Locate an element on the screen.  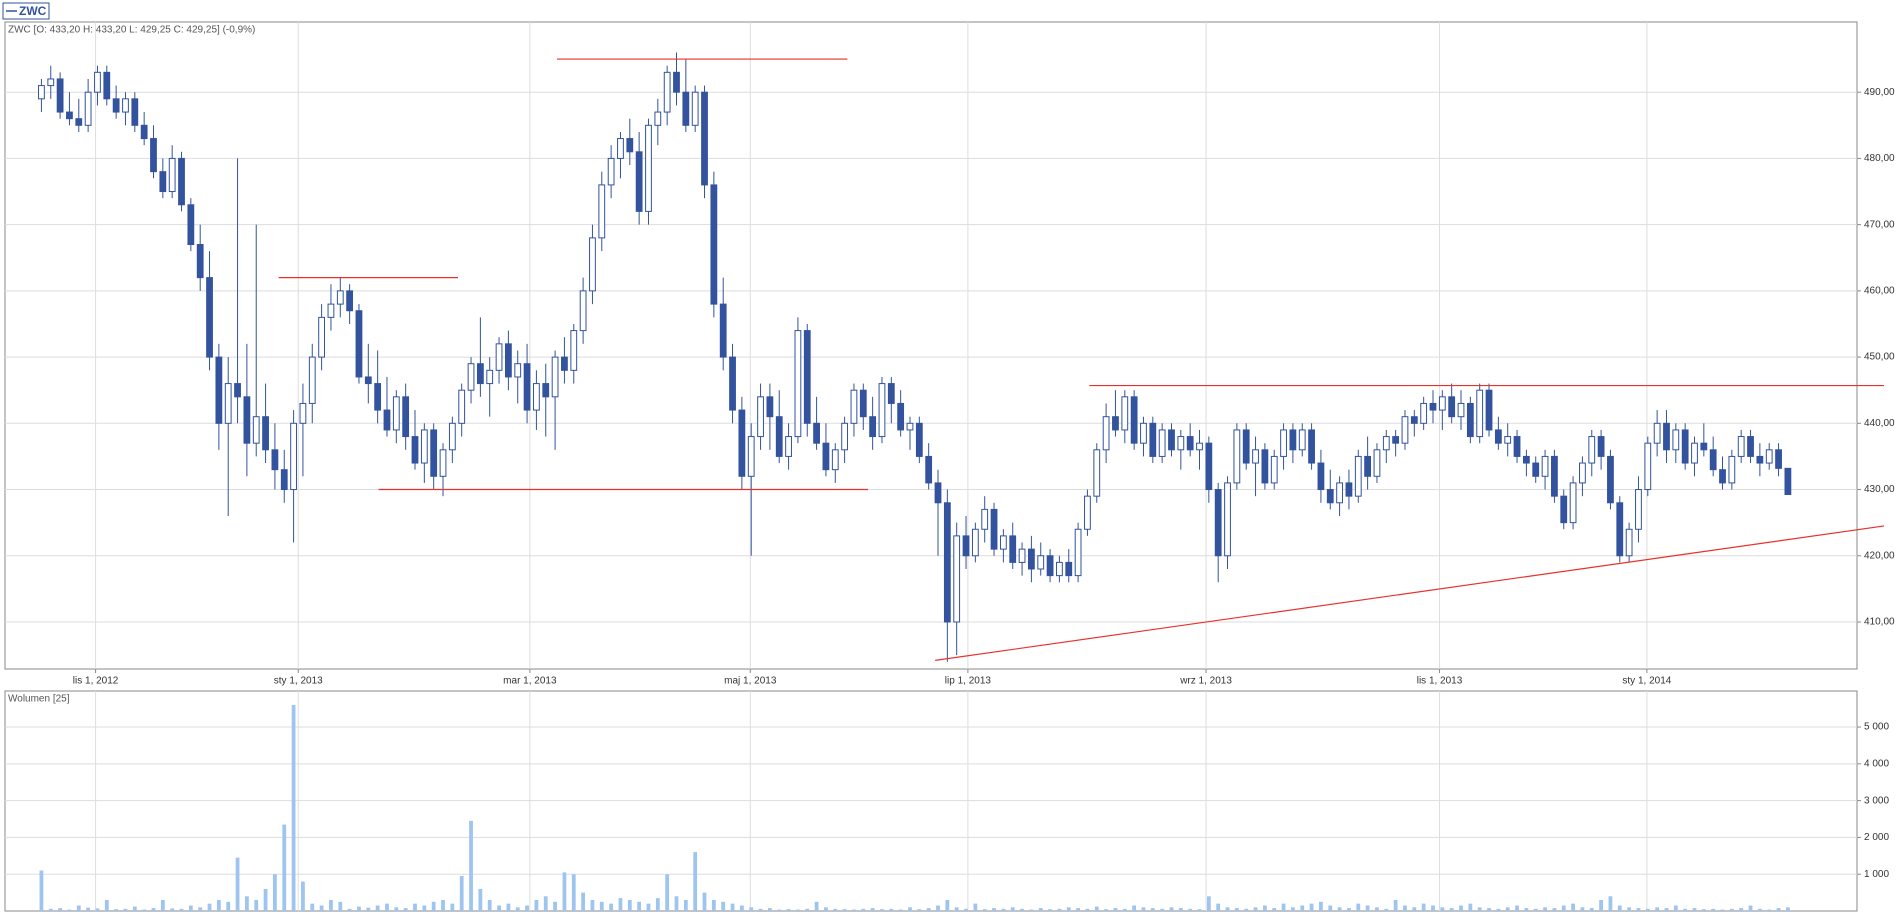
y-tick-label: 440,00 is located at coordinates (1879, 423).